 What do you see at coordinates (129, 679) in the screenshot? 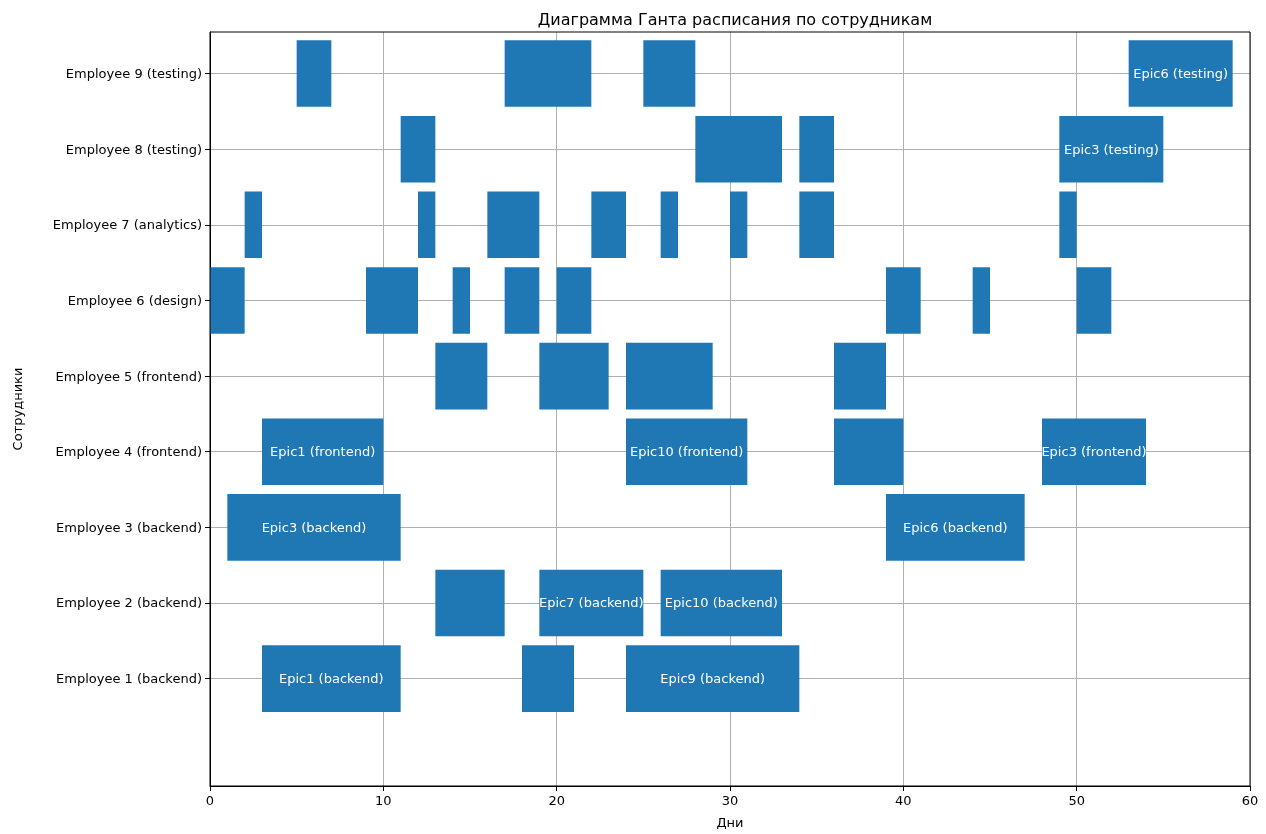
I see `y-tick-label: Employee 1 (backend)` at bounding box center [129, 679].